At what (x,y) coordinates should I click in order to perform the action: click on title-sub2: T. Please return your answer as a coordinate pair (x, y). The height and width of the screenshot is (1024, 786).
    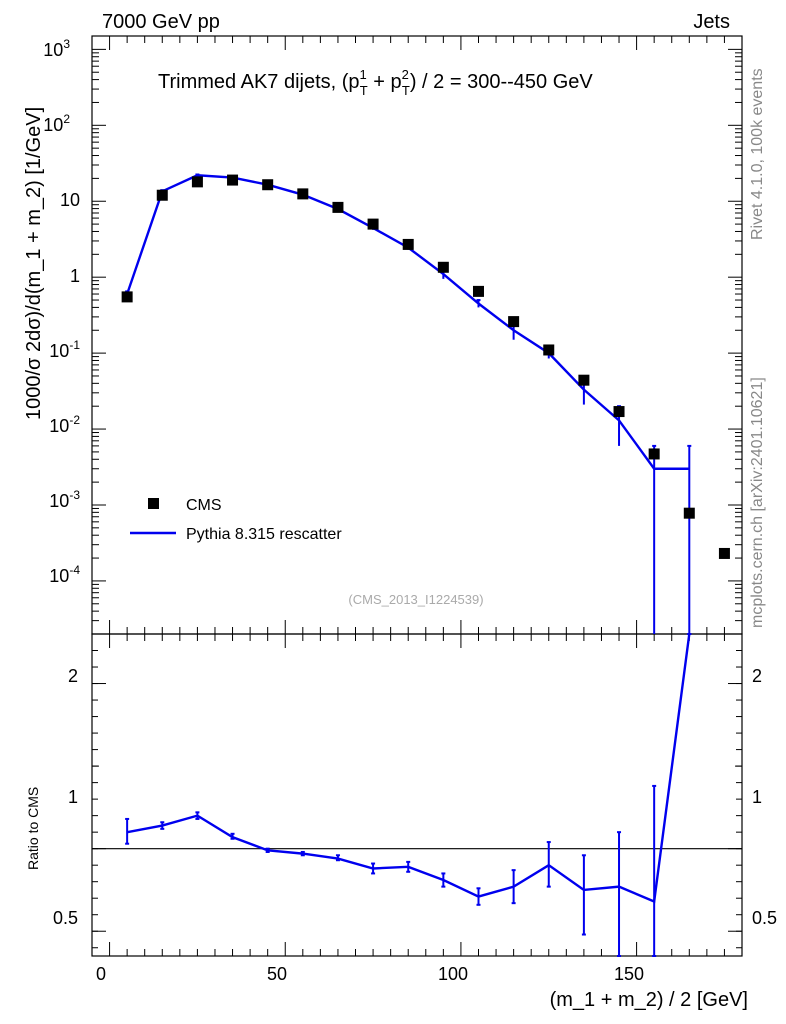
    Looking at the image, I should click on (406, 90).